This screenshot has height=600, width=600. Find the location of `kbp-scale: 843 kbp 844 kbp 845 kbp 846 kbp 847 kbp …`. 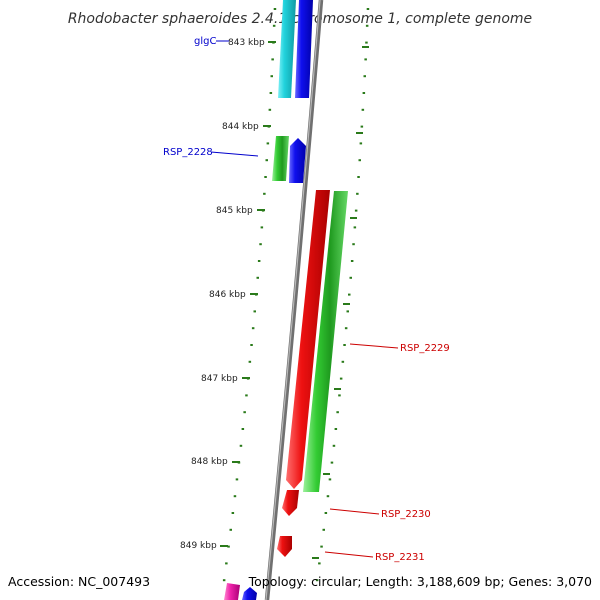

kbp-scale: 843 kbp 844 kbp 845 kbp 846 kbp 847 kbp … is located at coordinates (228, 294).